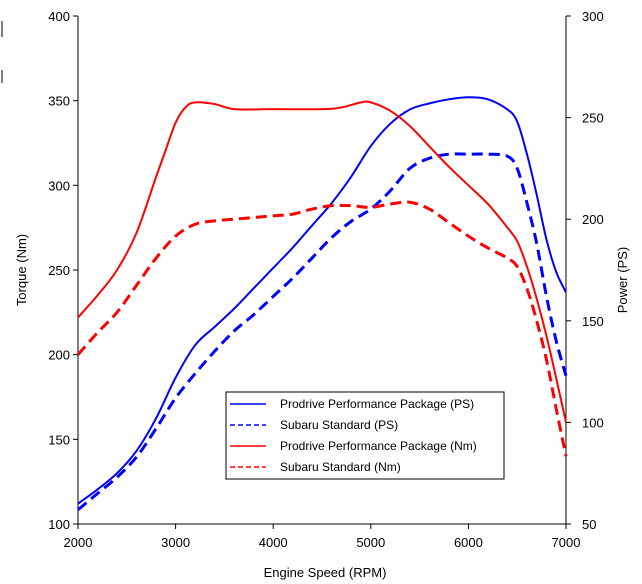  Describe the element at coordinates (59, 439) in the screenshot. I see `y-tick-label: 150` at that location.